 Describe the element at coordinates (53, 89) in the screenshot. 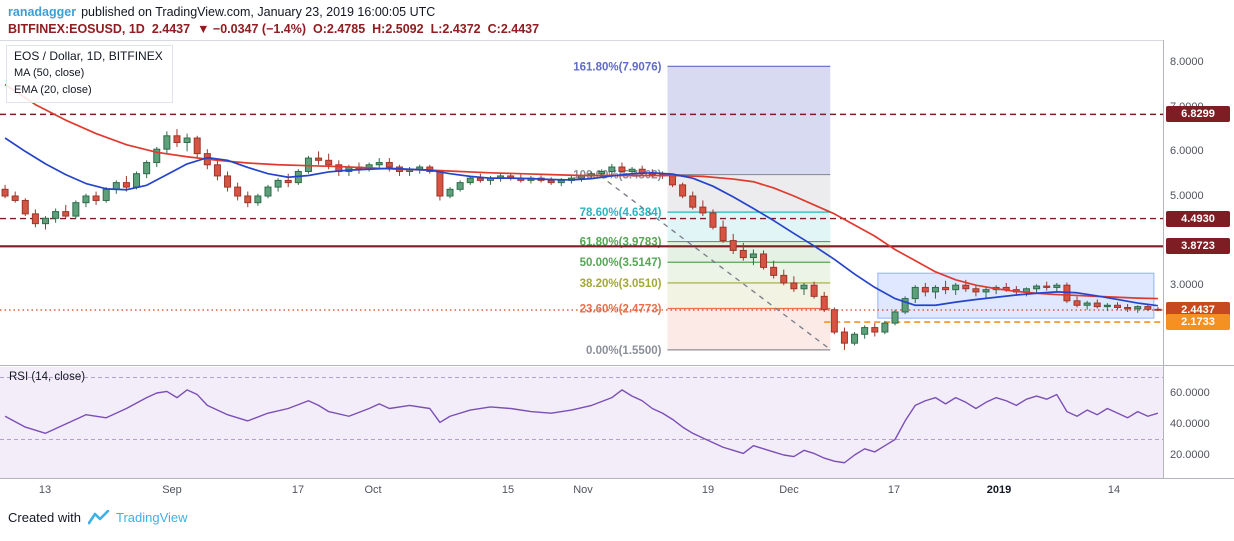

I see `legend-ema: EMA (20, close)` at that location.